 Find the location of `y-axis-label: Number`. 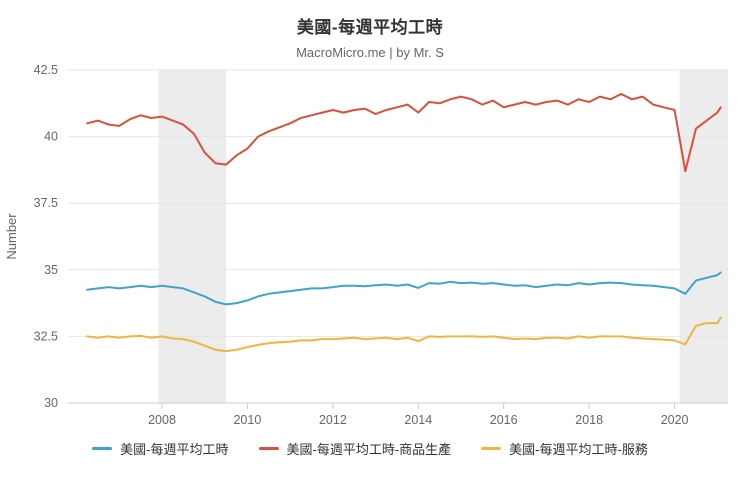

y-axis-label: Number is located at coordinates (11, 236).